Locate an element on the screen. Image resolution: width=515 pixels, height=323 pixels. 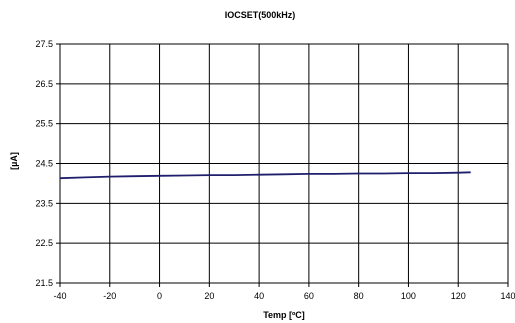
x-tick-label: 120 is located at coordinates (458, 296).